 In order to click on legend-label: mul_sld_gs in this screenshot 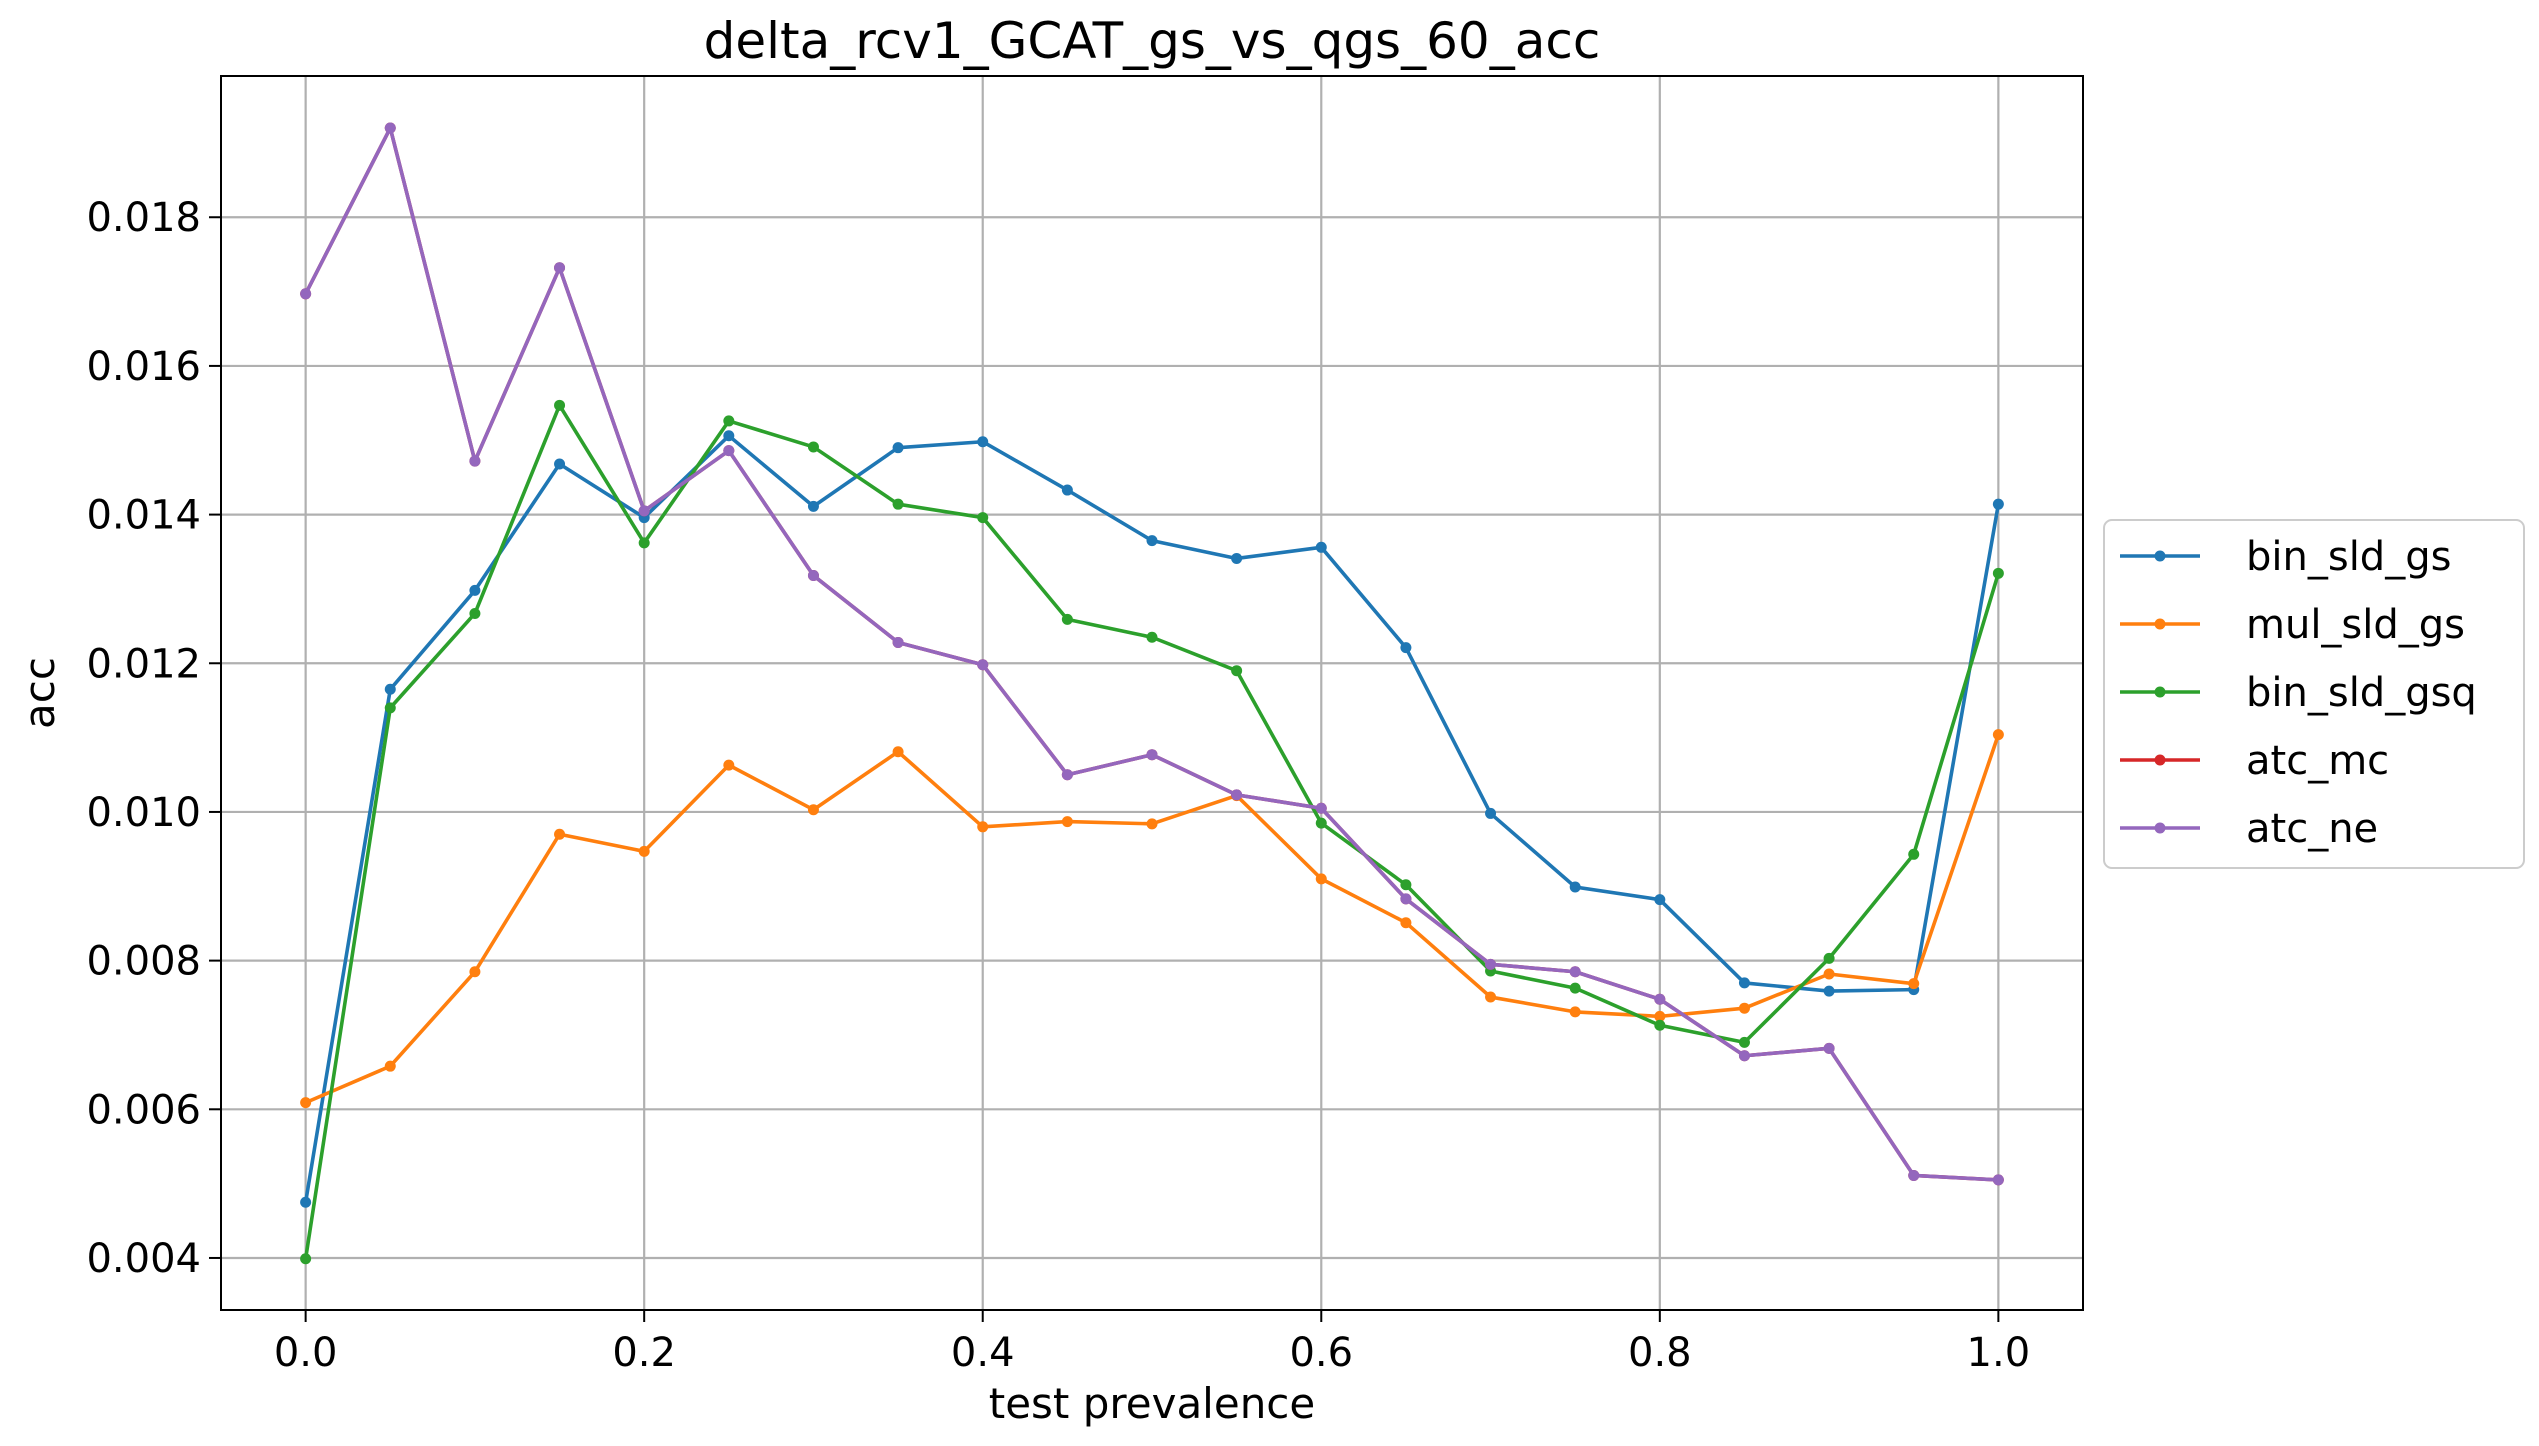, I will do `click(2355, 625)`.